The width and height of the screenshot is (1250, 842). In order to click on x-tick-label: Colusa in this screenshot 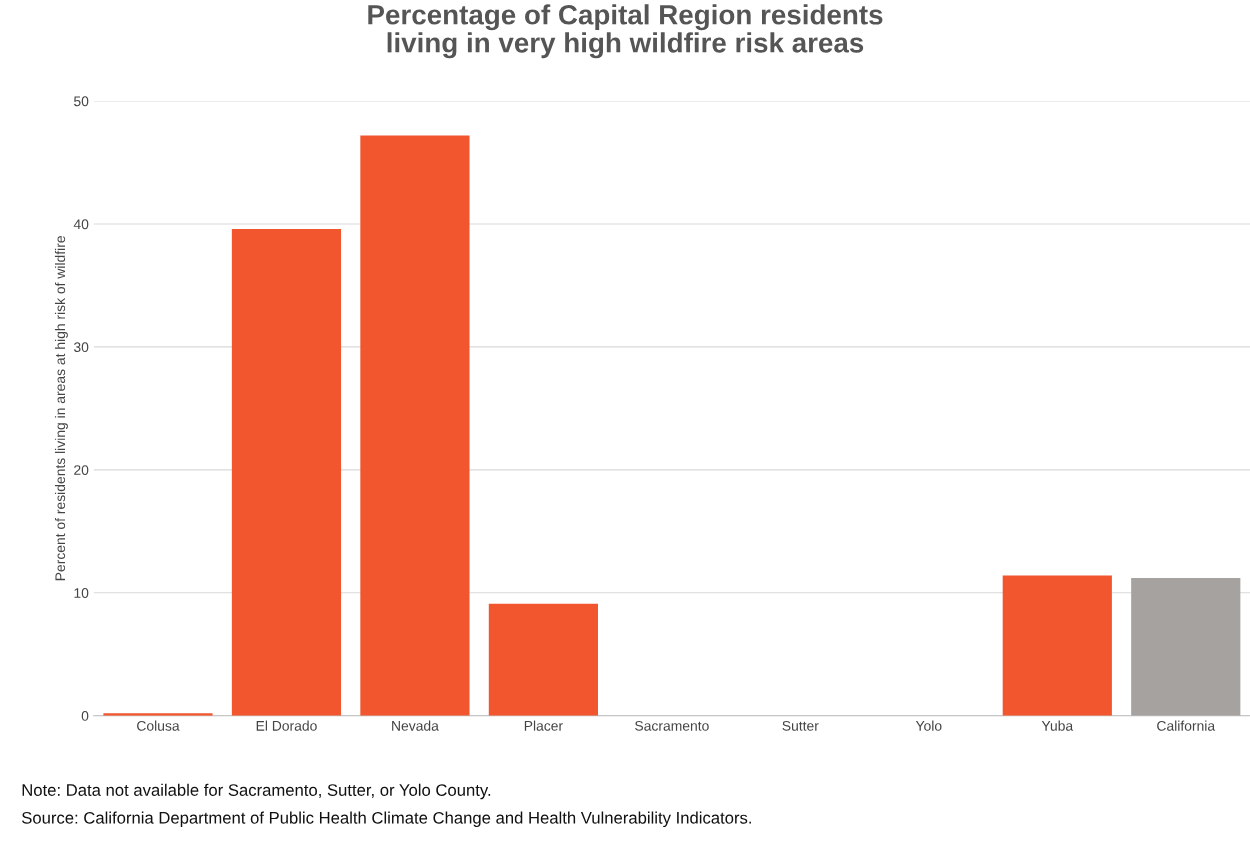, I will do `click(158, 725)`.